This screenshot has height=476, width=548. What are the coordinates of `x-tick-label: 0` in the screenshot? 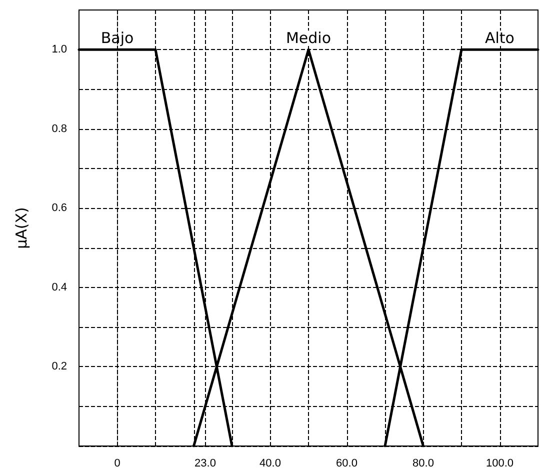 It's located at (117, 464).